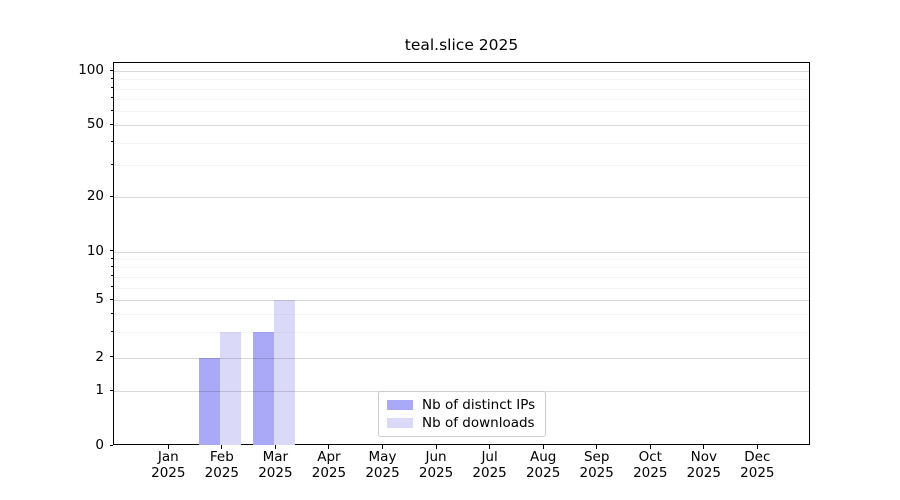  Describe the element at coordinates (95, 124) in the screenshot. I see `y-tick-label-50: 50` at that location.